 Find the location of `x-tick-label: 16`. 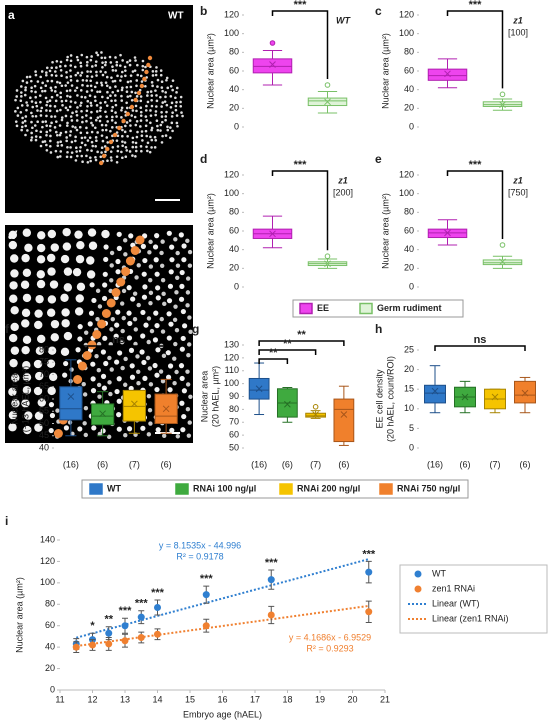

x-tick-label: 16 is located at coordinates (222, 699).